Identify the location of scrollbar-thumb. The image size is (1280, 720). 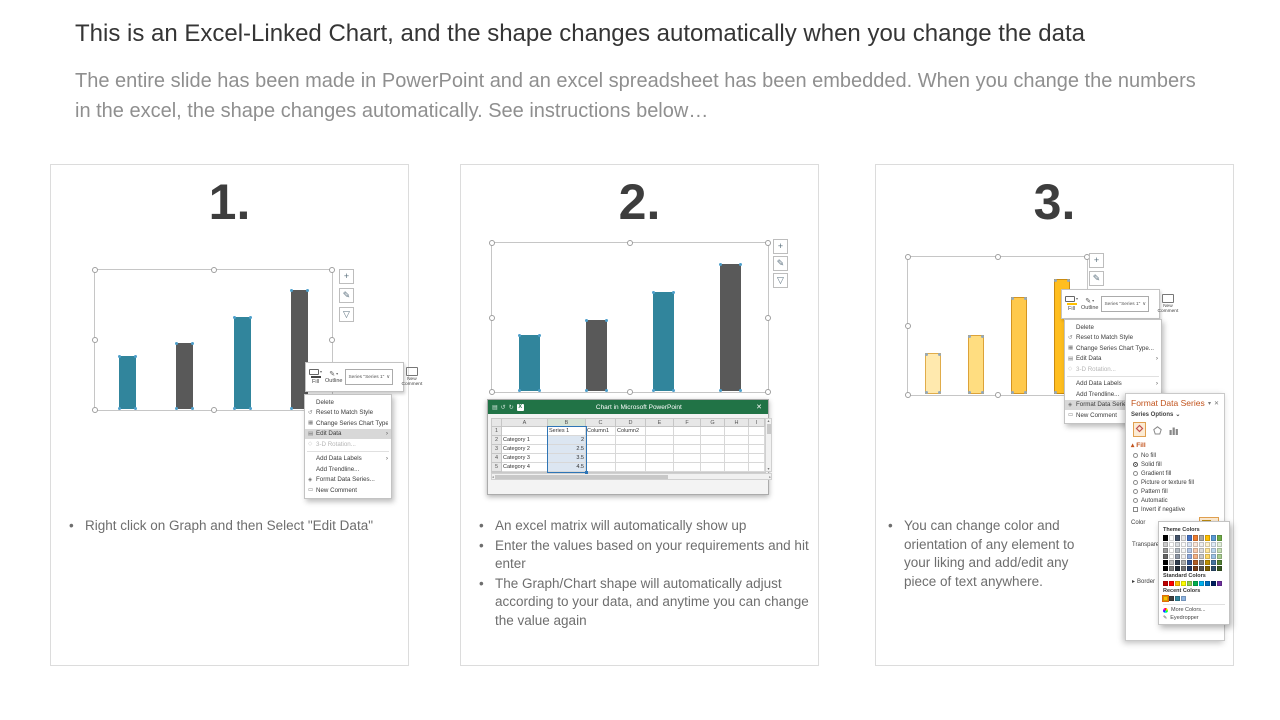
(581, 476).